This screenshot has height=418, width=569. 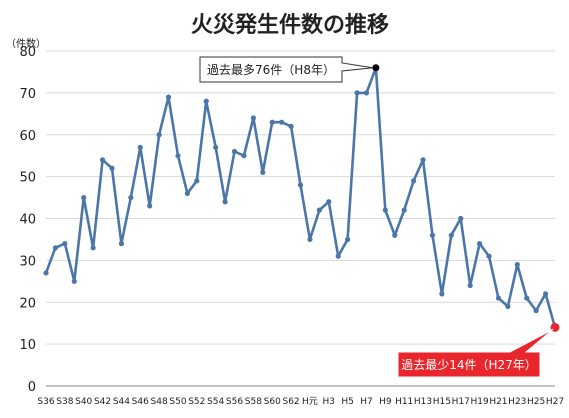 I want to click on x-tick-label: H5, so click(x=347, y=402).